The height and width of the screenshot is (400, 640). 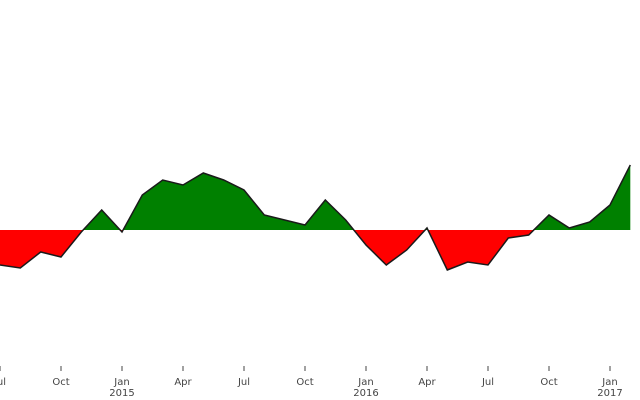 I want to click on x-tick-year: 2017, so click(x=609, y=393).